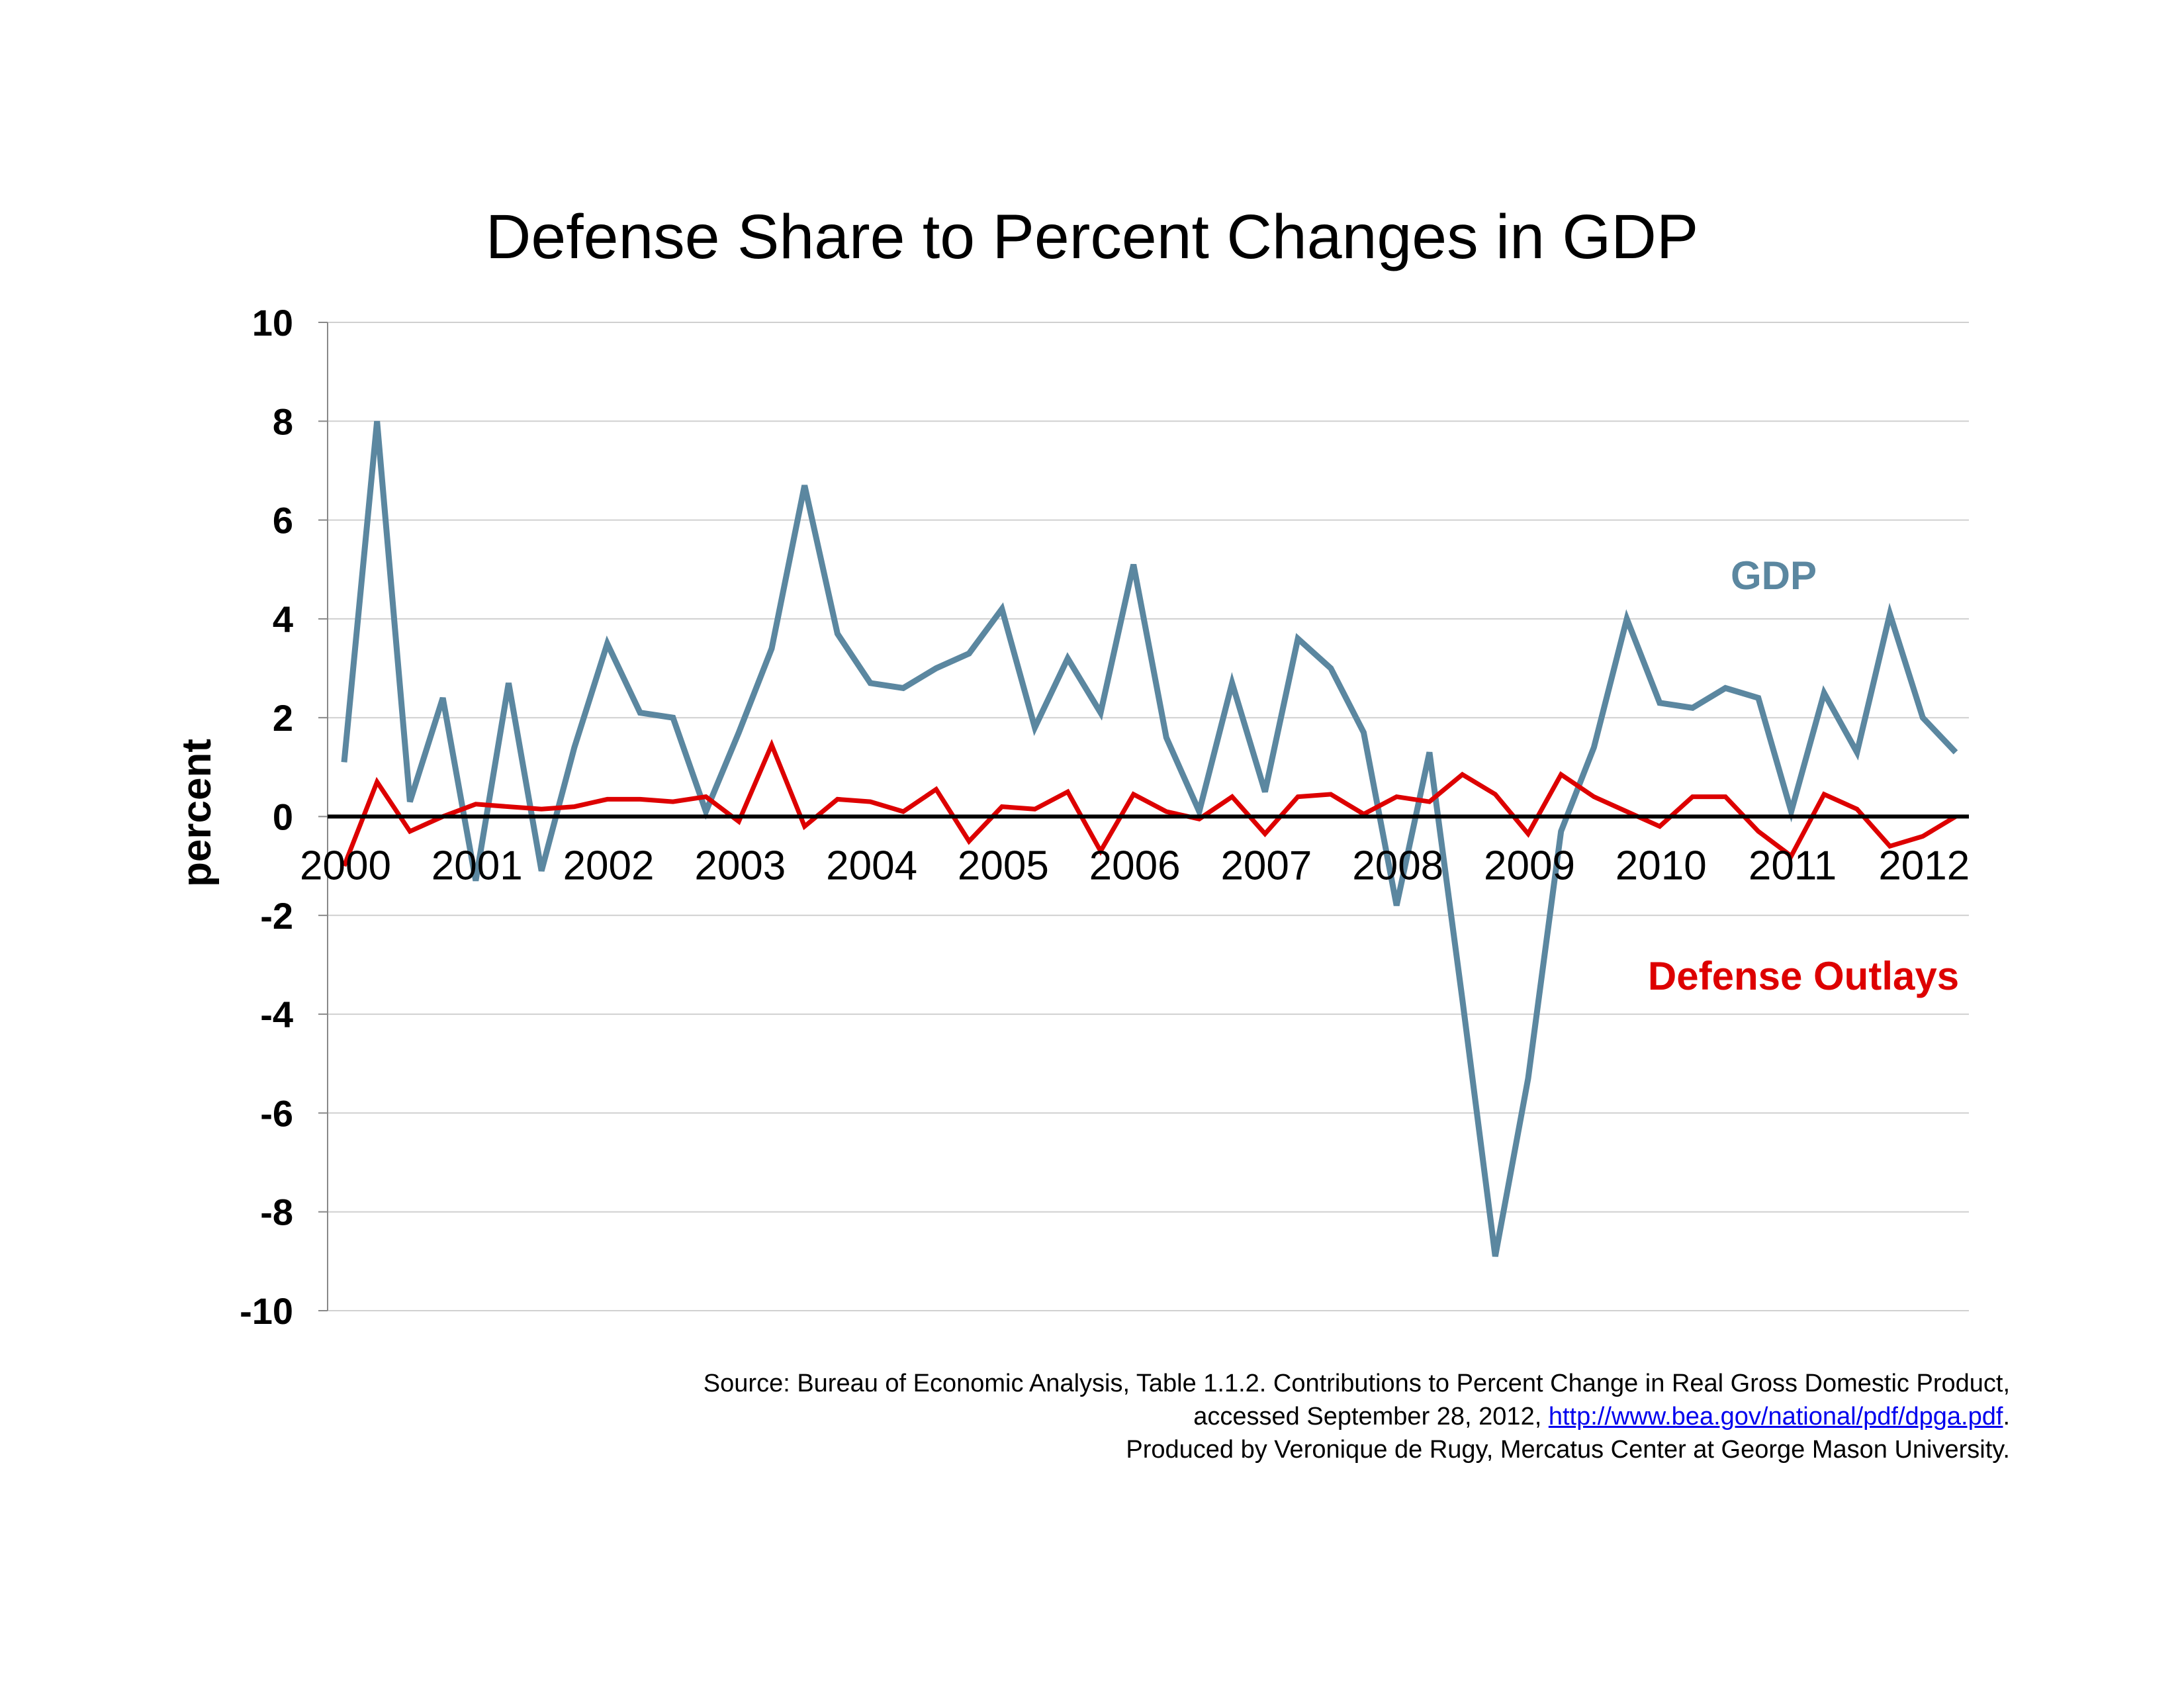 The image size is (2184, 1688). Describe the element at coordinates (276, 1212) in the screenshot. I see `y-tick-label: -8` at that location.